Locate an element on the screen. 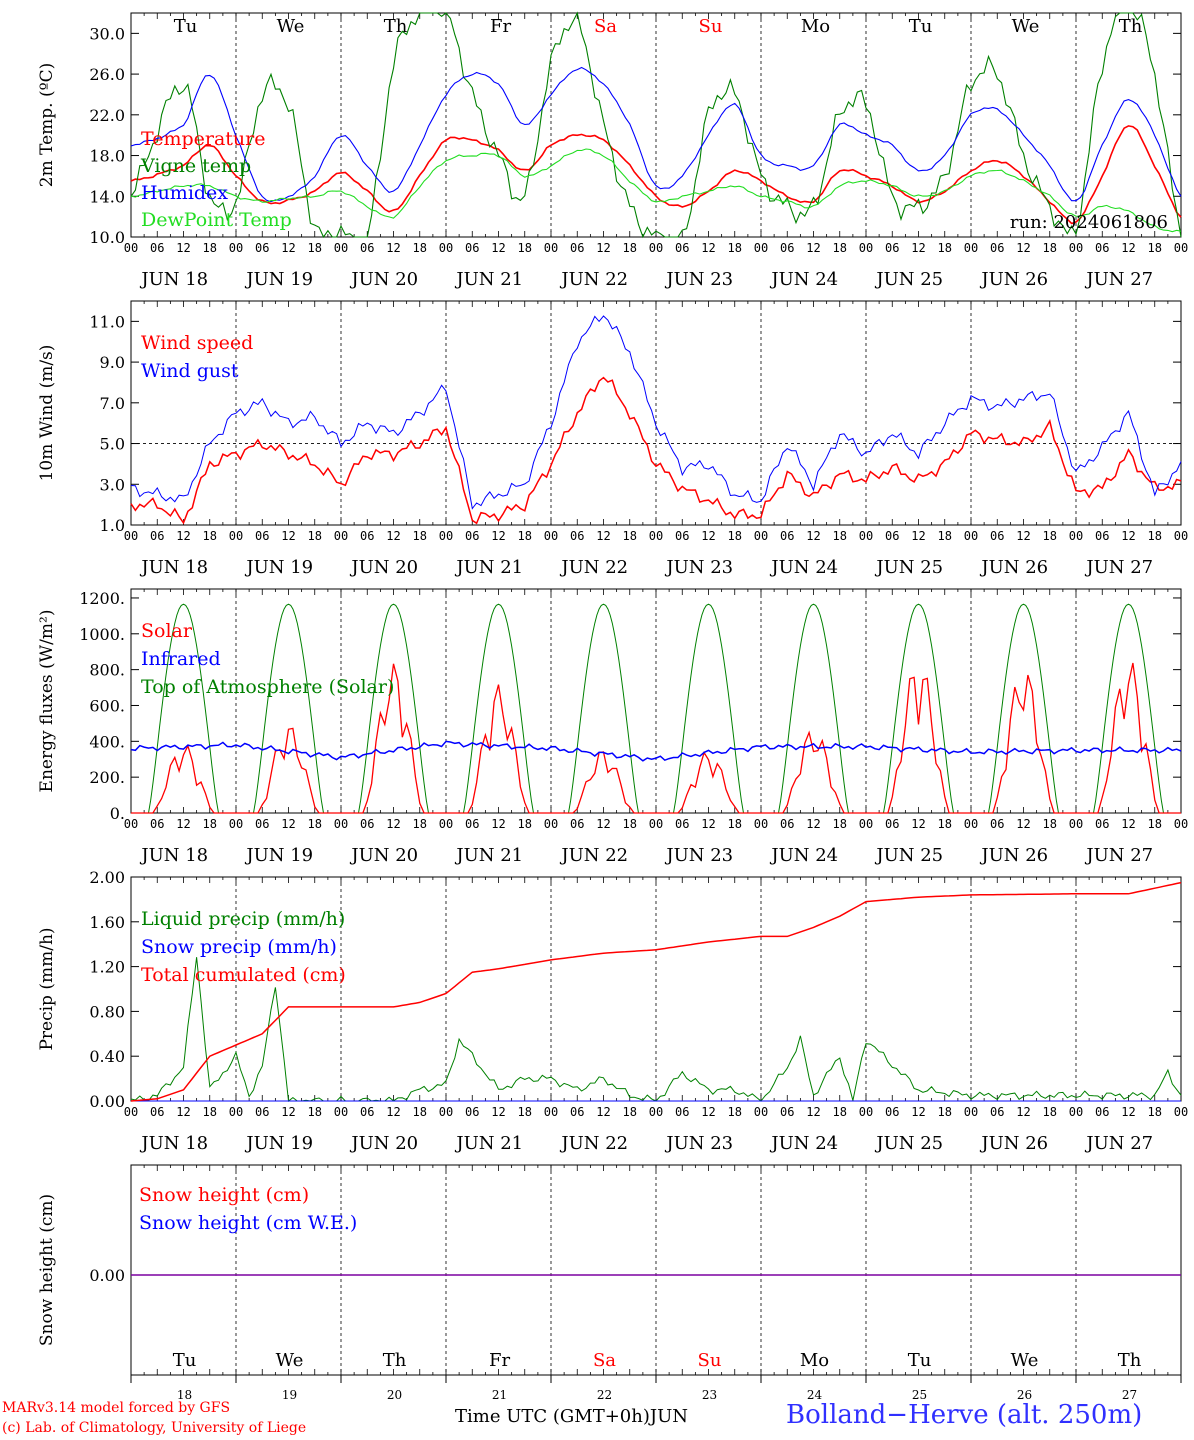 Image resolution: width=1194 pixels, height=1440 pixels. panel-frame is located at coordinates (656, 413).